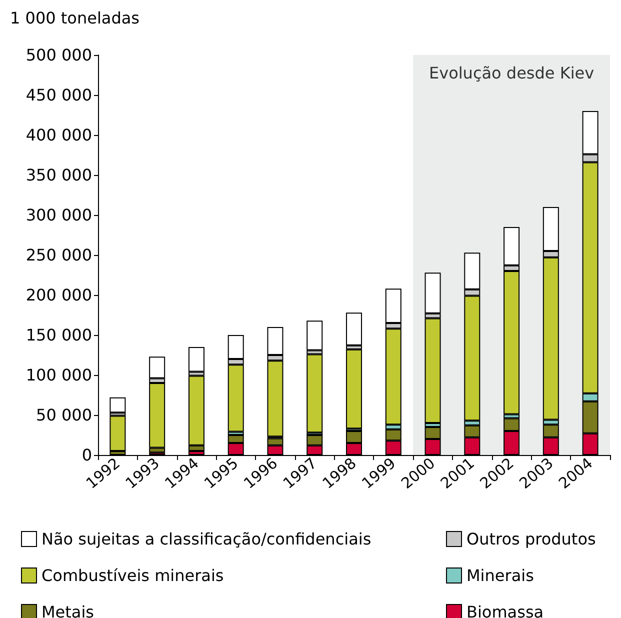 Image resolution: width=621 pixels, height=618 pixels. What do you see at coordinates (59, 135) in the screenshot?
I see `y-tick-label: 400 000` at bounding box center [59, 135].